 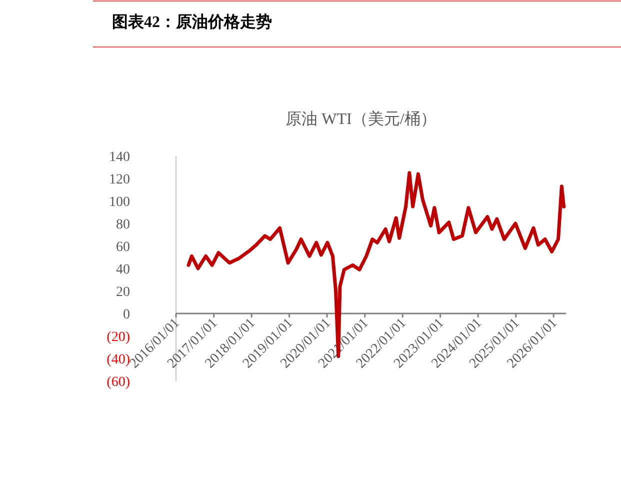 I want to click on y-tick-label: 100, so click(x=119, y=202).